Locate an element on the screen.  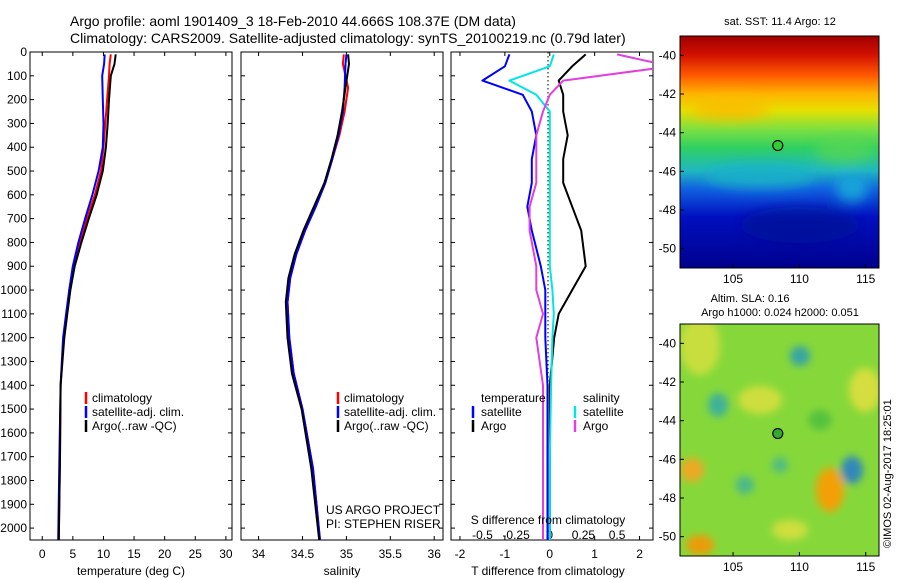
legend-label-t-satellite: satellite is located at coordinates (501, 412).